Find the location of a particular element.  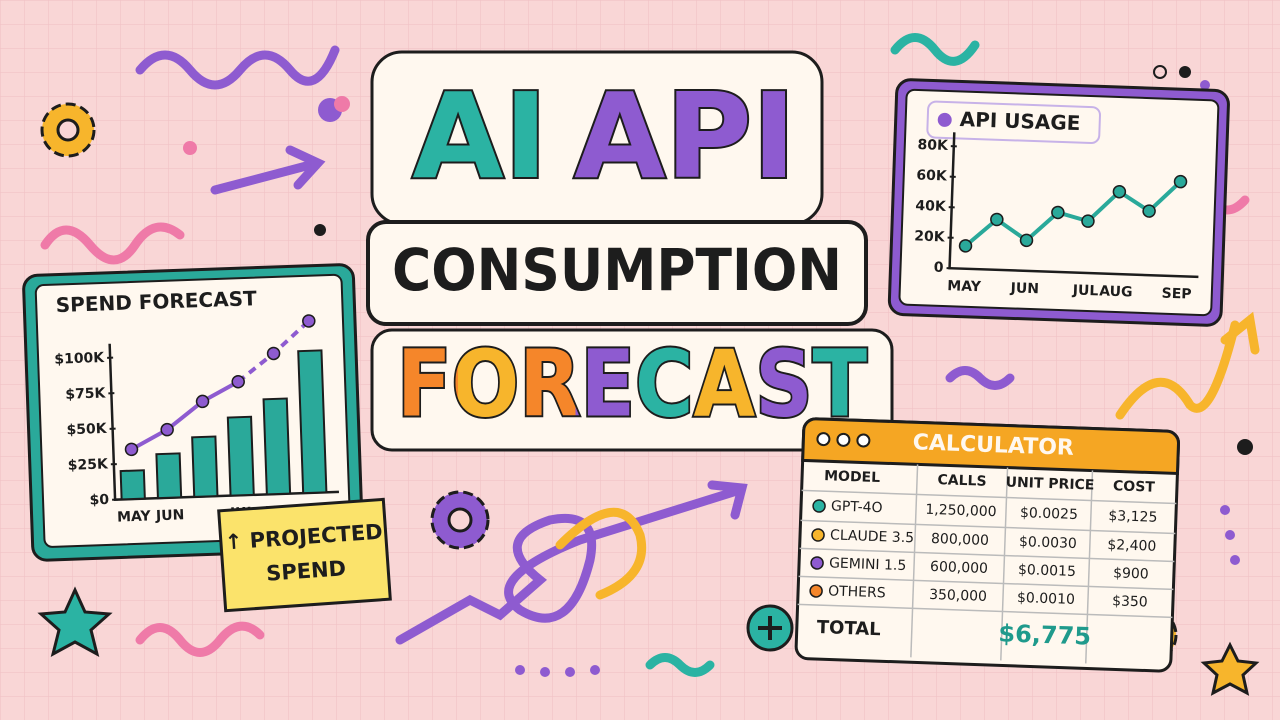

cell: 1,250,000 is located at coordinates (961, 511).